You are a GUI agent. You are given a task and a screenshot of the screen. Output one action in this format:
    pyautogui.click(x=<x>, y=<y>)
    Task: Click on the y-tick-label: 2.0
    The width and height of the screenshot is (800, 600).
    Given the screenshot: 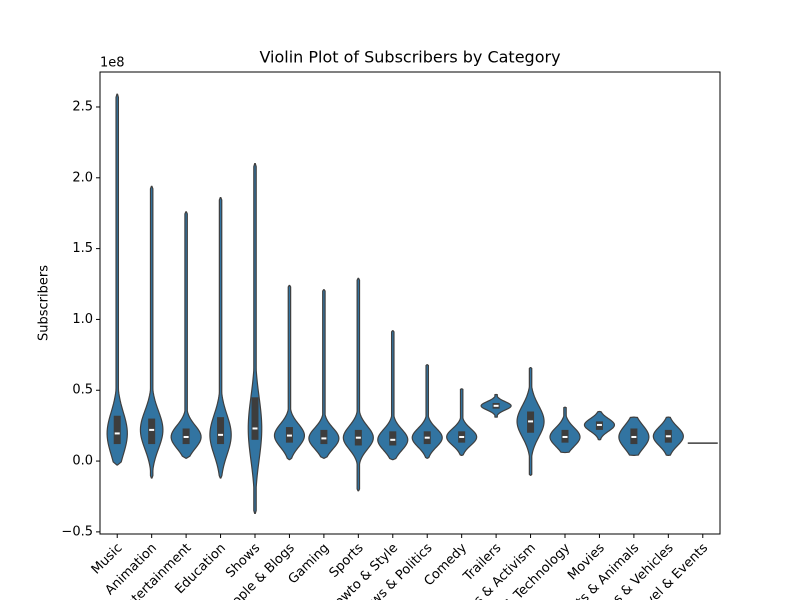 What is the action you would take?
    pyautogui.click(x=82, y=177)
    